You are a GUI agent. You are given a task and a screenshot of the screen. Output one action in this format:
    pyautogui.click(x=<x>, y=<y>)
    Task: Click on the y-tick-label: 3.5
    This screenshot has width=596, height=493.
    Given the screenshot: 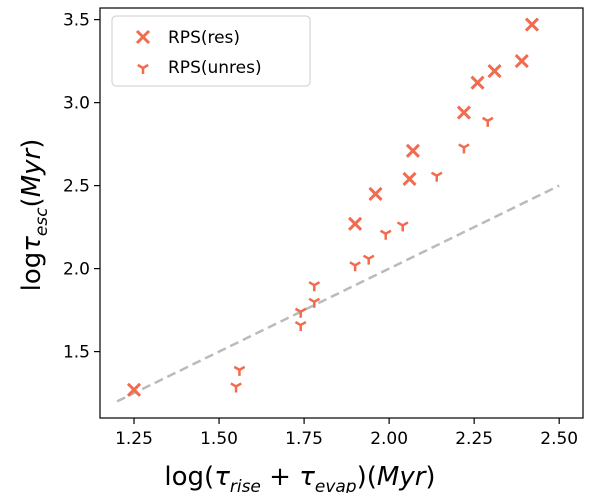 What is the action you would take?
    pyautogui.click(x=76, y=21)
    